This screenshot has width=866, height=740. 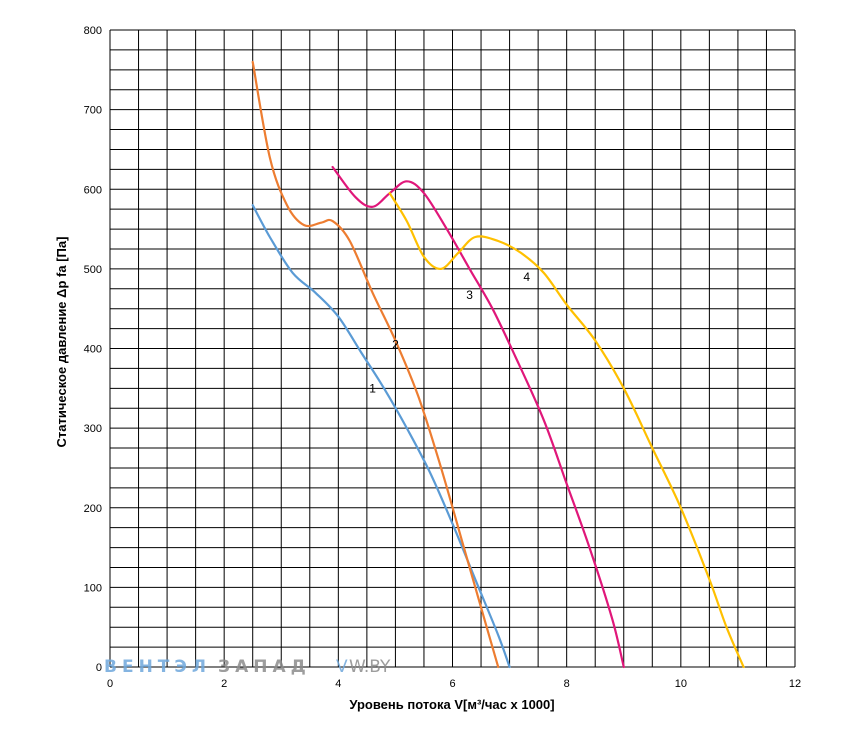 I want to click on curve-label-1: 1, so click(x=372, y=388).